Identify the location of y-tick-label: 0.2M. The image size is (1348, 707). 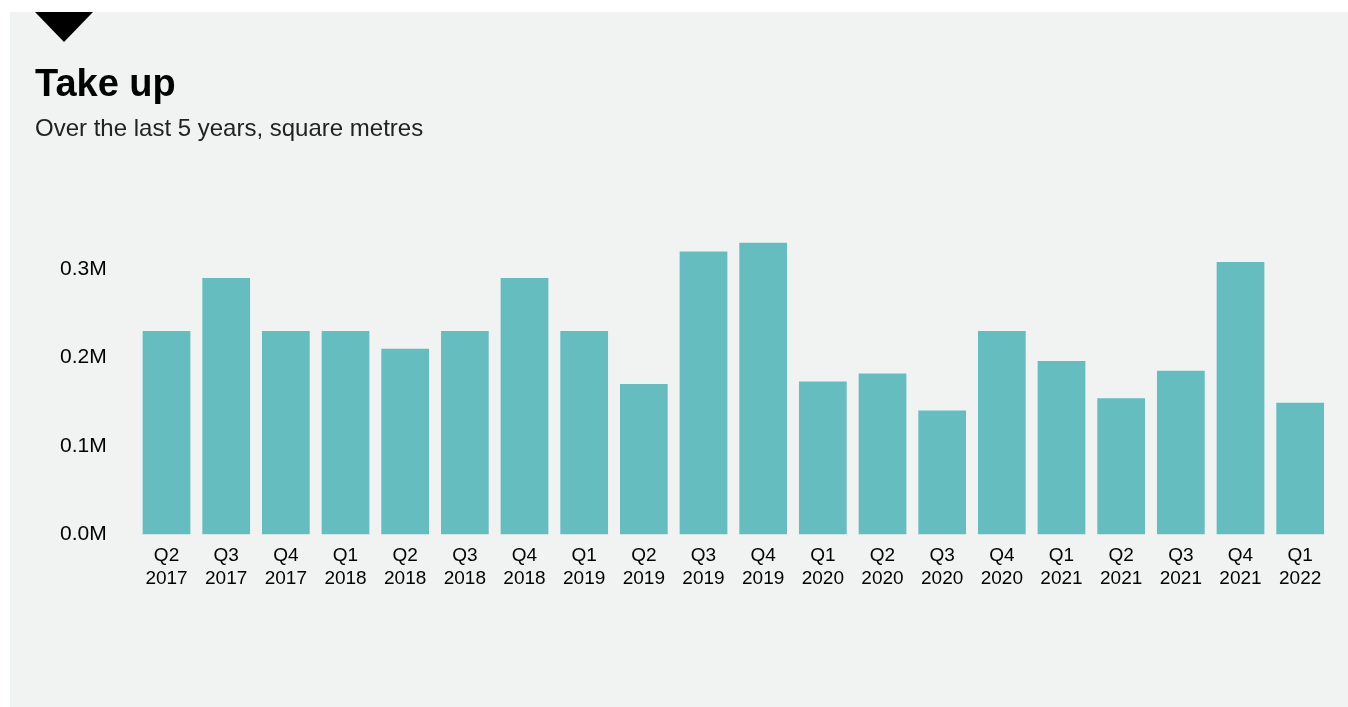
(83, 356).